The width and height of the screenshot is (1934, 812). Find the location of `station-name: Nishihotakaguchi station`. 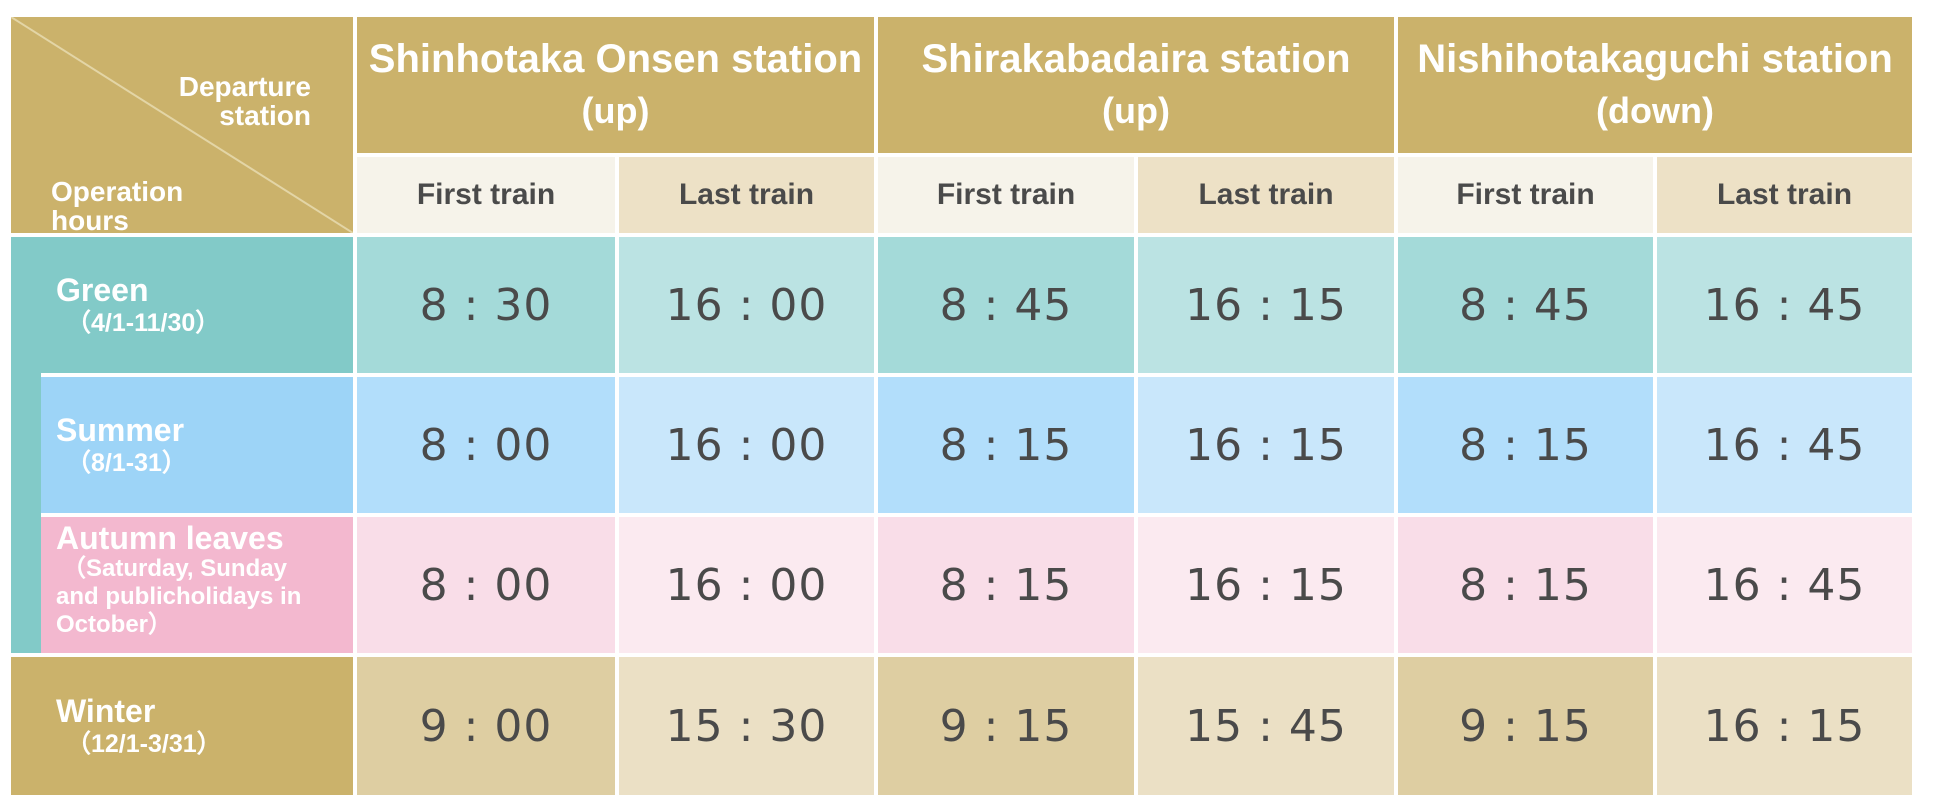

station-name: Nishihotakaguchi station is located at coordinates (1655, 59).